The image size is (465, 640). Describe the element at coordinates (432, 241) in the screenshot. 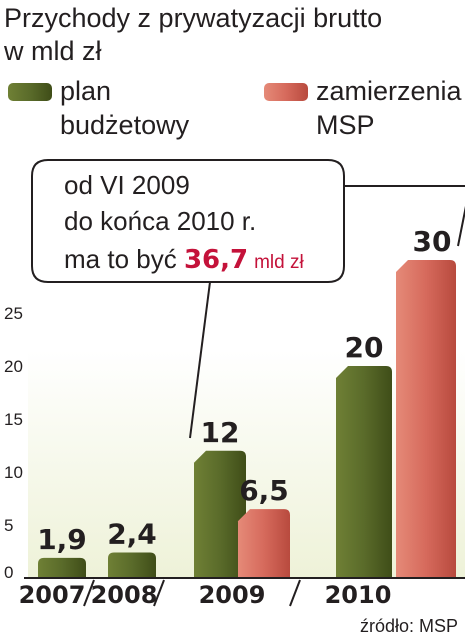

I see `data-label-2010-msp: 30` at that location.